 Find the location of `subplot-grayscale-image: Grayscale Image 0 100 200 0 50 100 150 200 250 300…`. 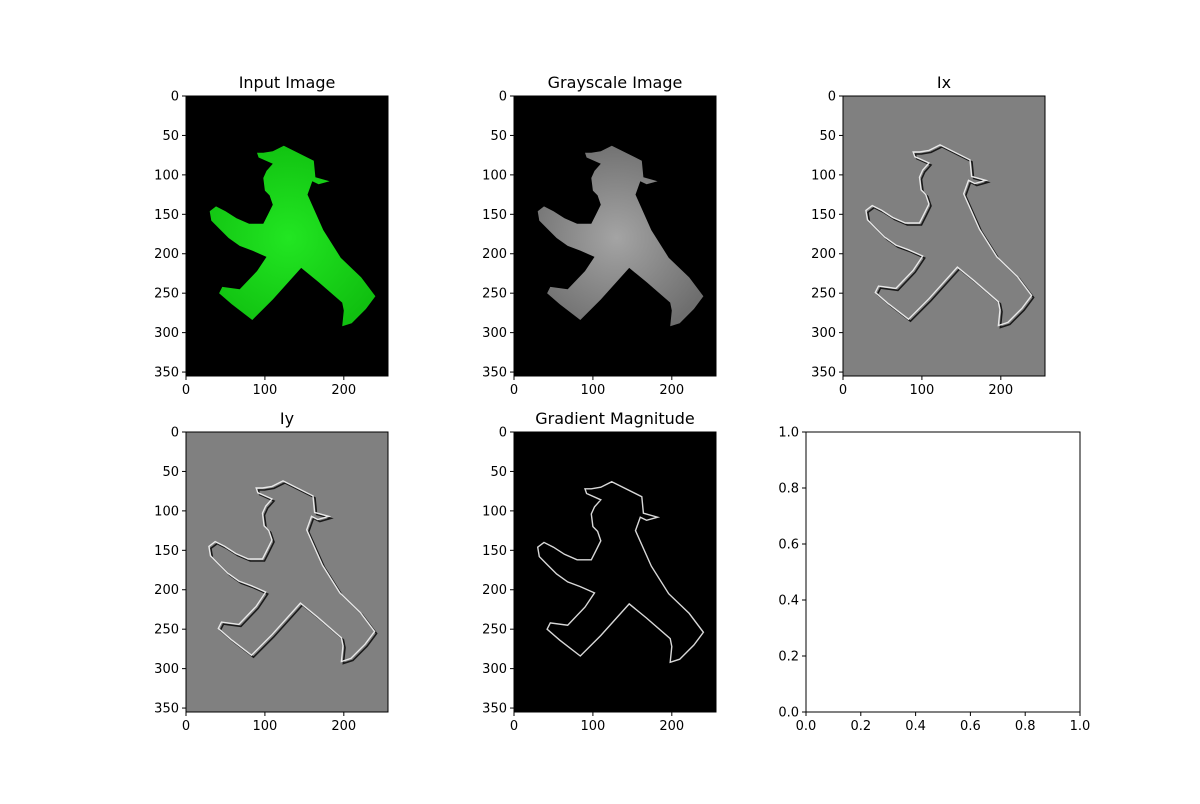

subplot-grayscale-image: Grayscale Image 0 100 200 0 50 100 150 200 250 300… is located at coordinates (599, 235).